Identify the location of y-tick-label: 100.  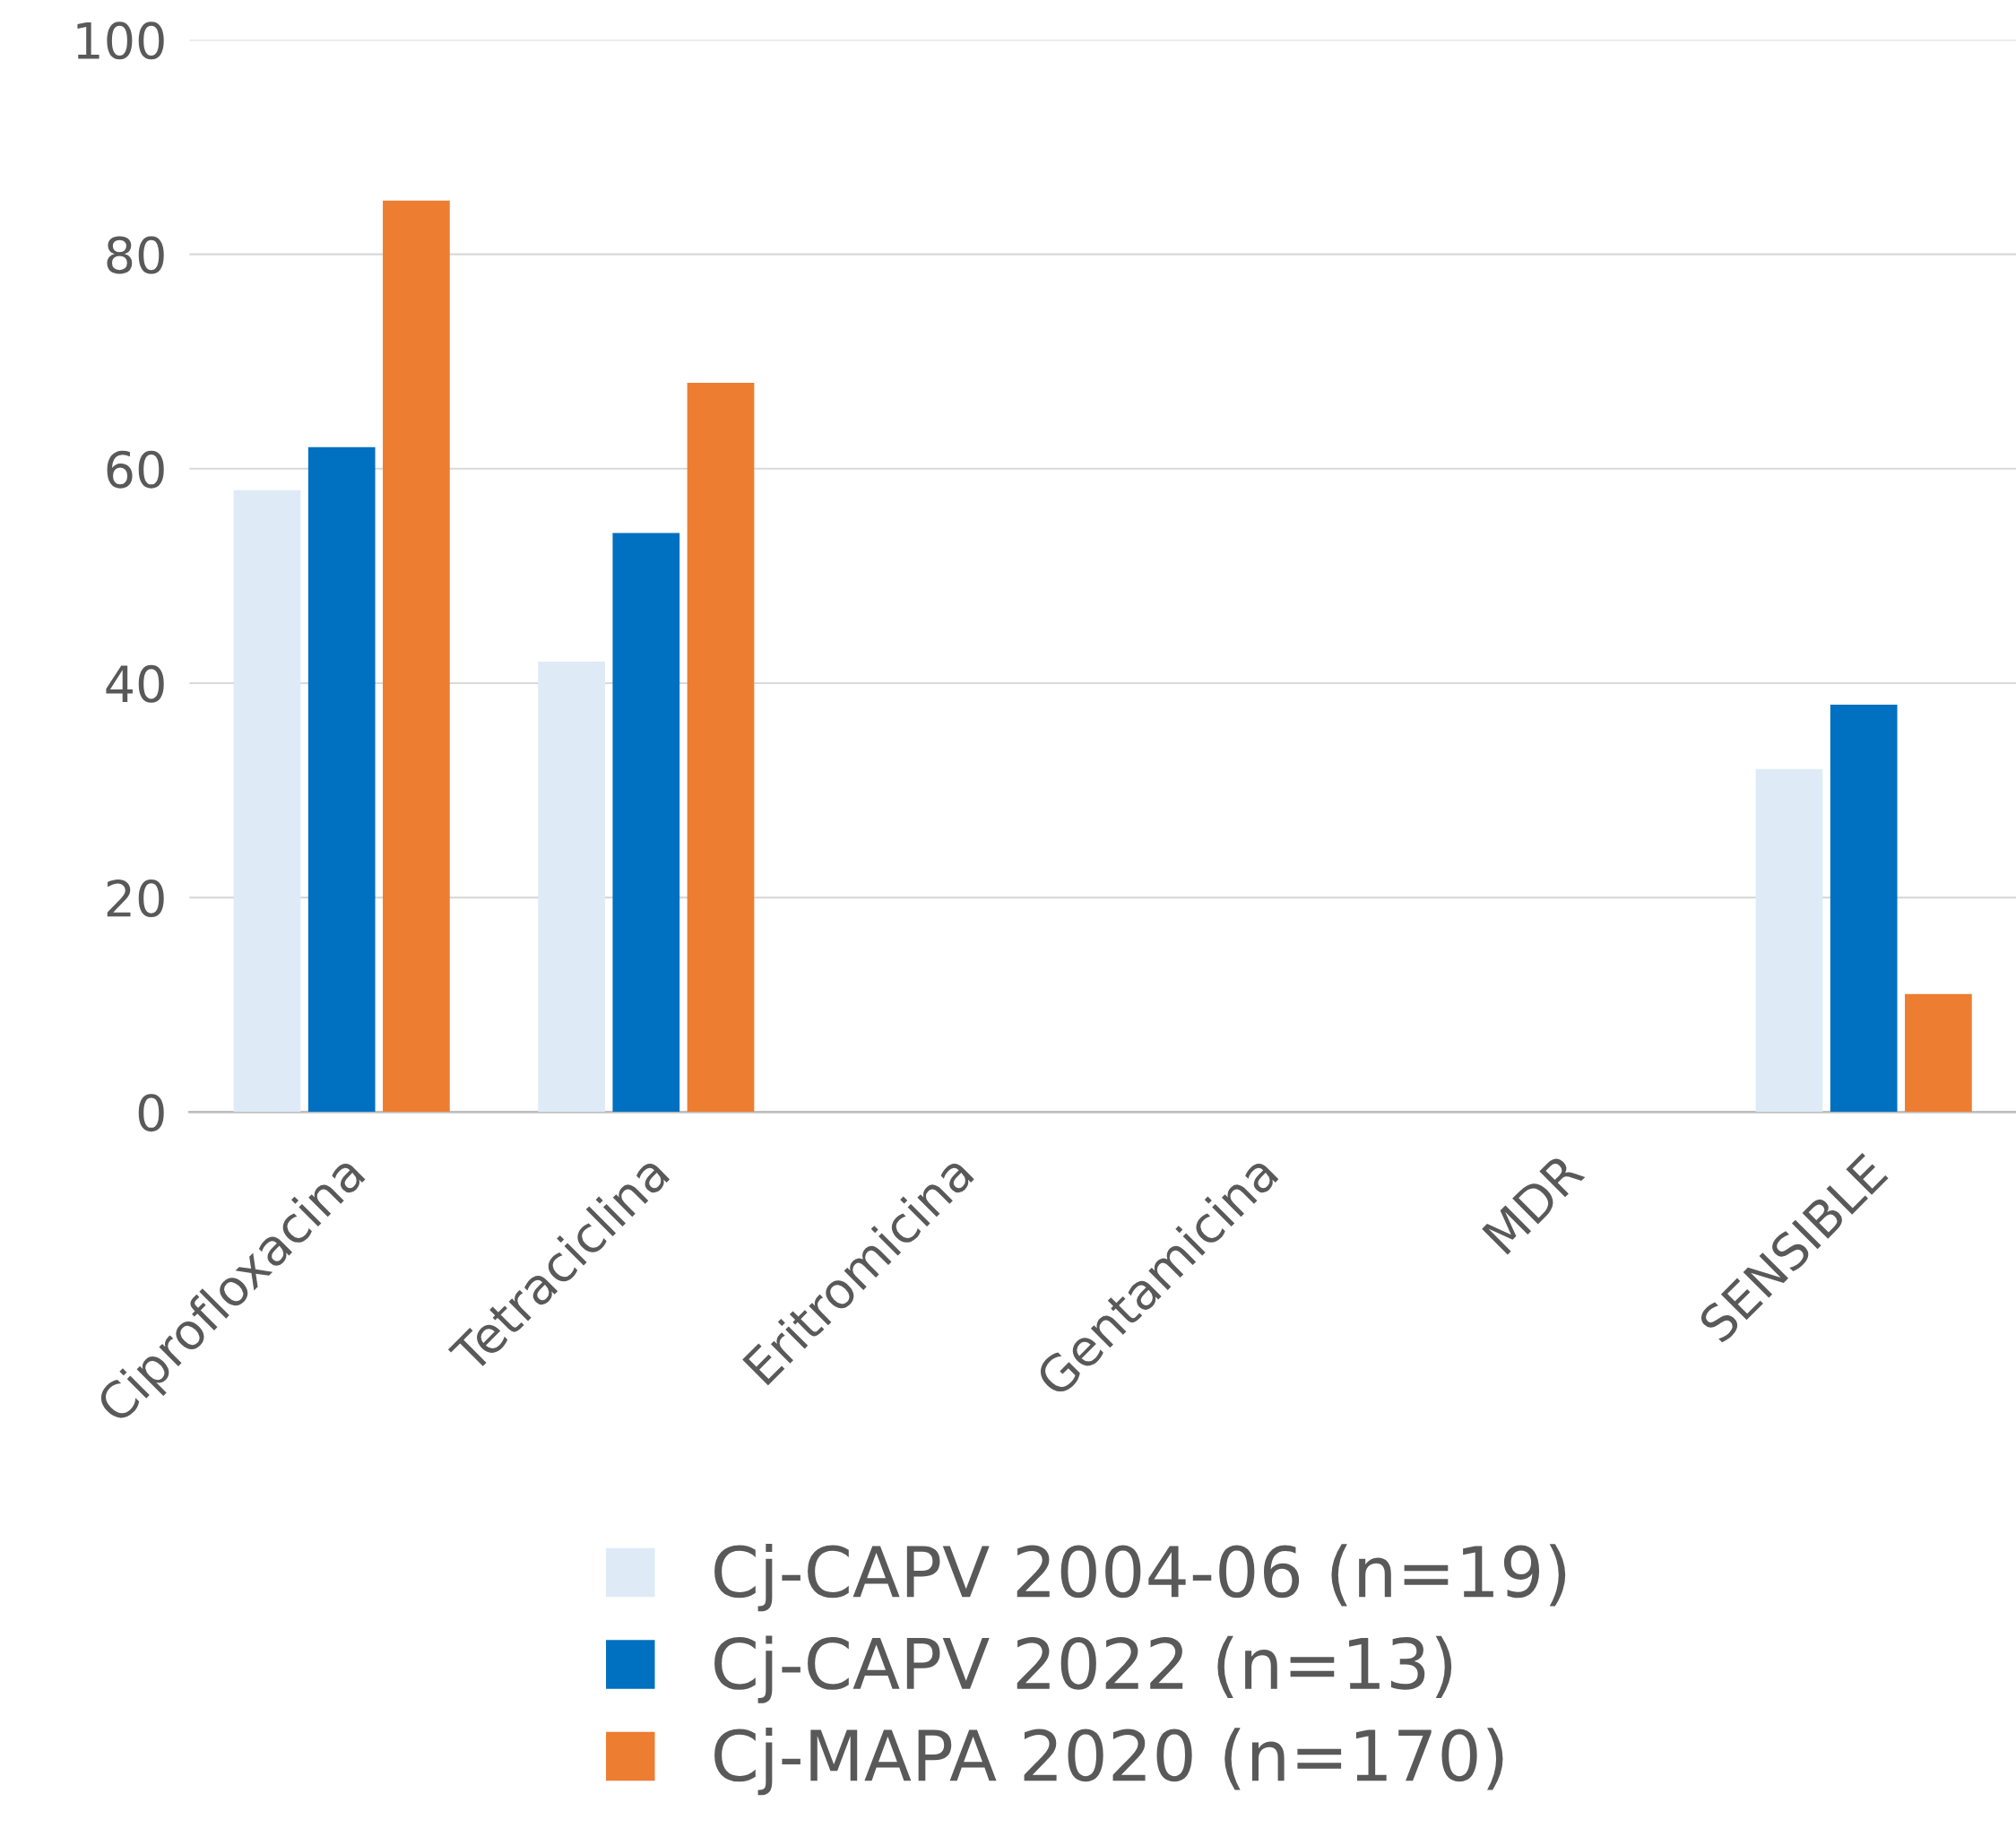
(120, 41).